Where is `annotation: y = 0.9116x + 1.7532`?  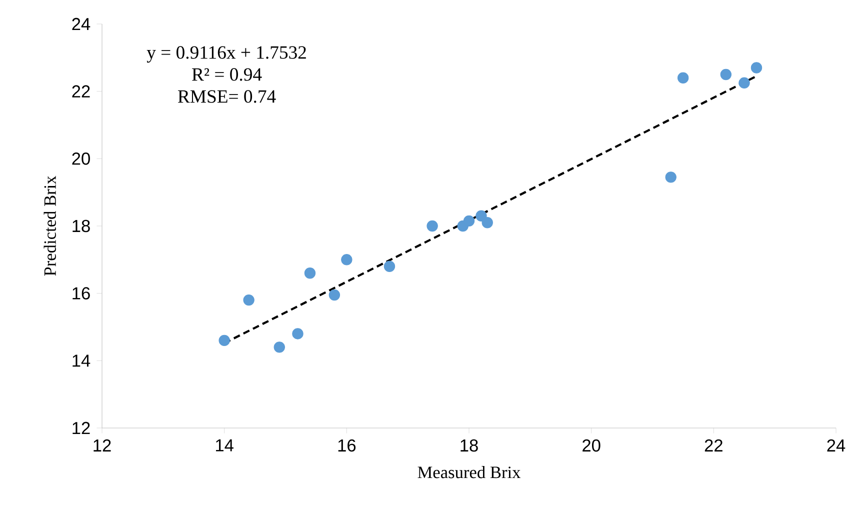 annotation: y = 0.9116x + 1.7532 is located at coordinates (226, 54).